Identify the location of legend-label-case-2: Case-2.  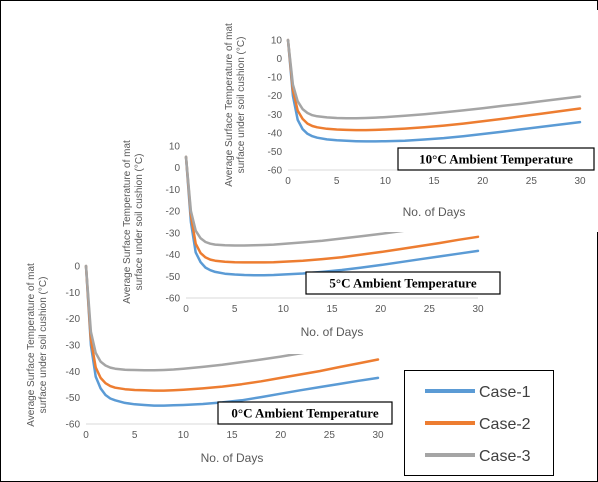
(505, 424).